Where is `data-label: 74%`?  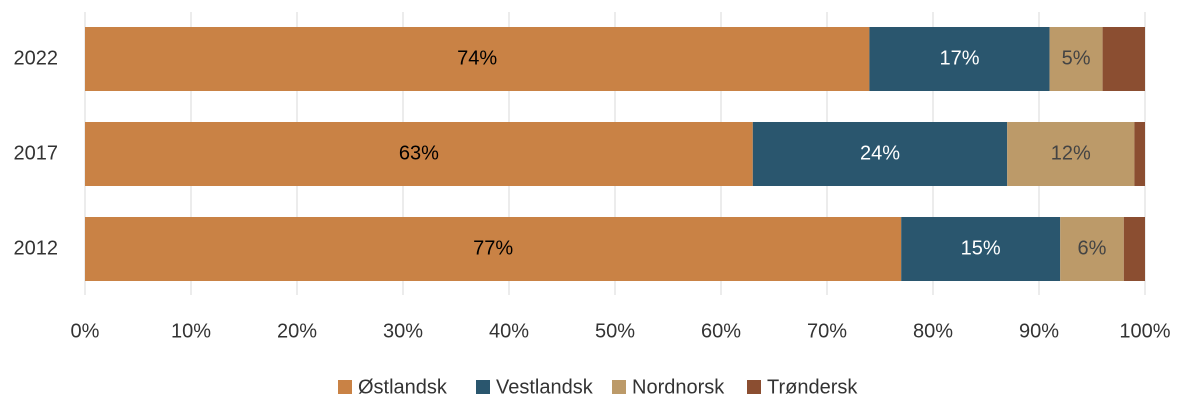
data-label: 74% is located at coordinates (477, 58).